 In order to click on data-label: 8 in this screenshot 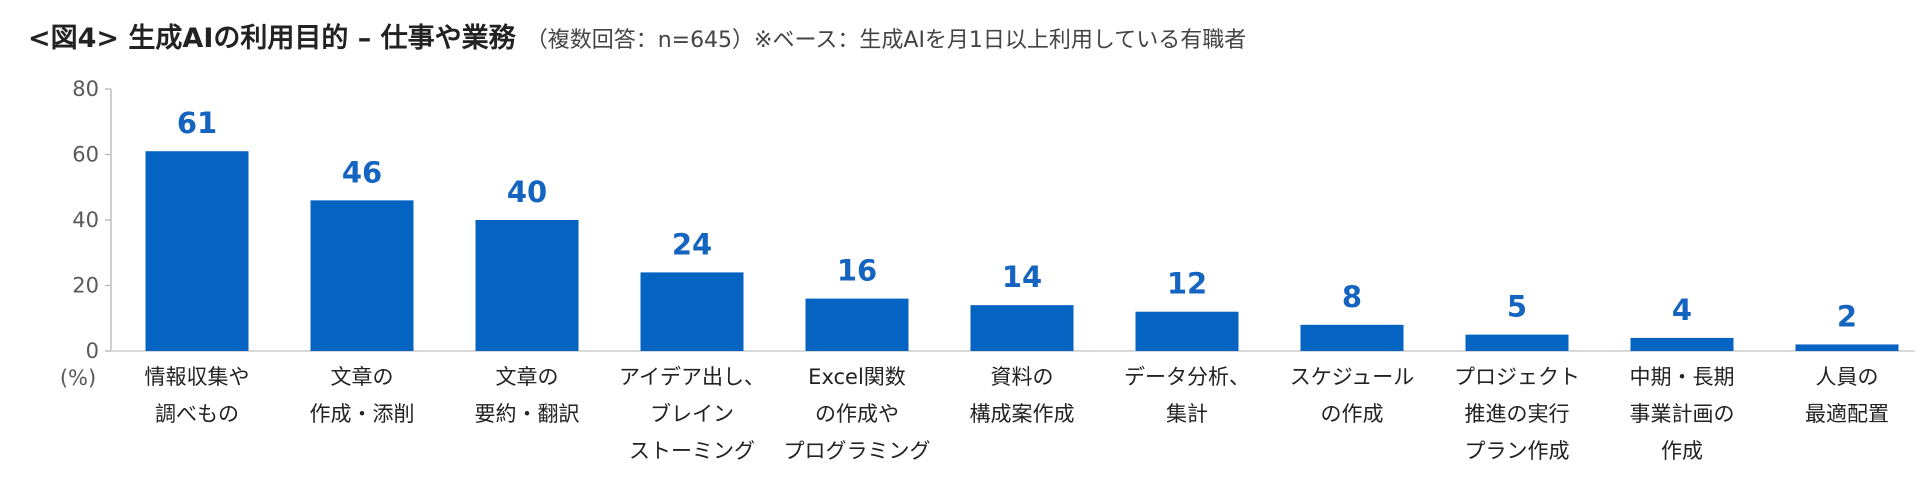, I will do `click(1352, 297)`.